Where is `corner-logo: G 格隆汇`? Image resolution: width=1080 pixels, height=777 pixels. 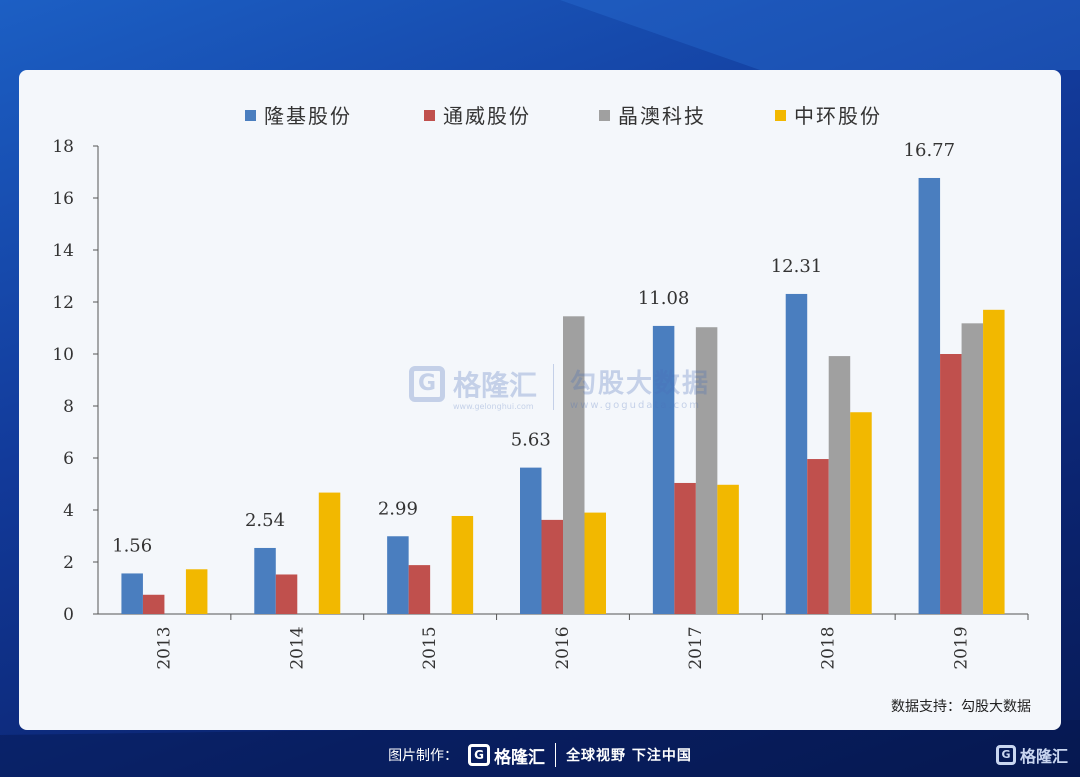 corner-logo: G 格隆汇 is located at coordinates (1031, 755).